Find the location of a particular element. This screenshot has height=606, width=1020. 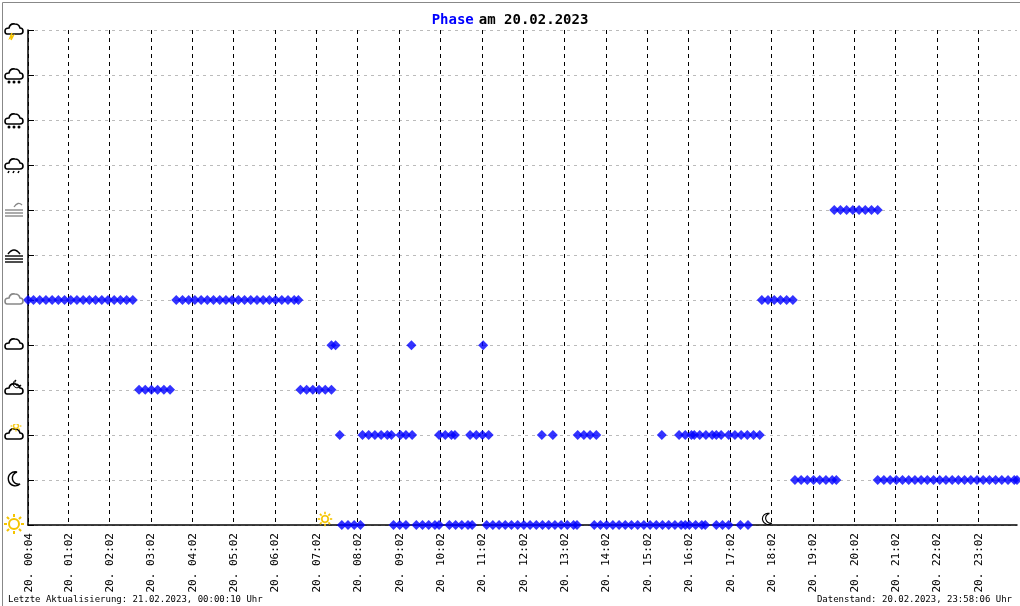

x-tick-label: 20. 17:02 is located at coordinates (730, 563).